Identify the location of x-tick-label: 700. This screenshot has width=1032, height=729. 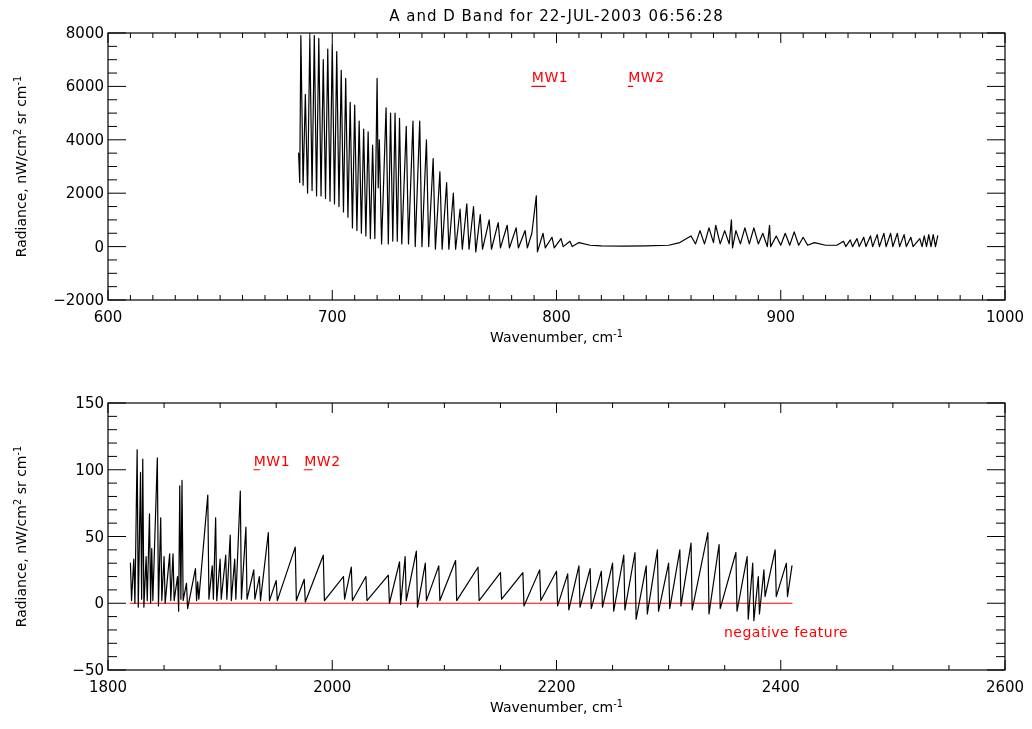
(332, 317).